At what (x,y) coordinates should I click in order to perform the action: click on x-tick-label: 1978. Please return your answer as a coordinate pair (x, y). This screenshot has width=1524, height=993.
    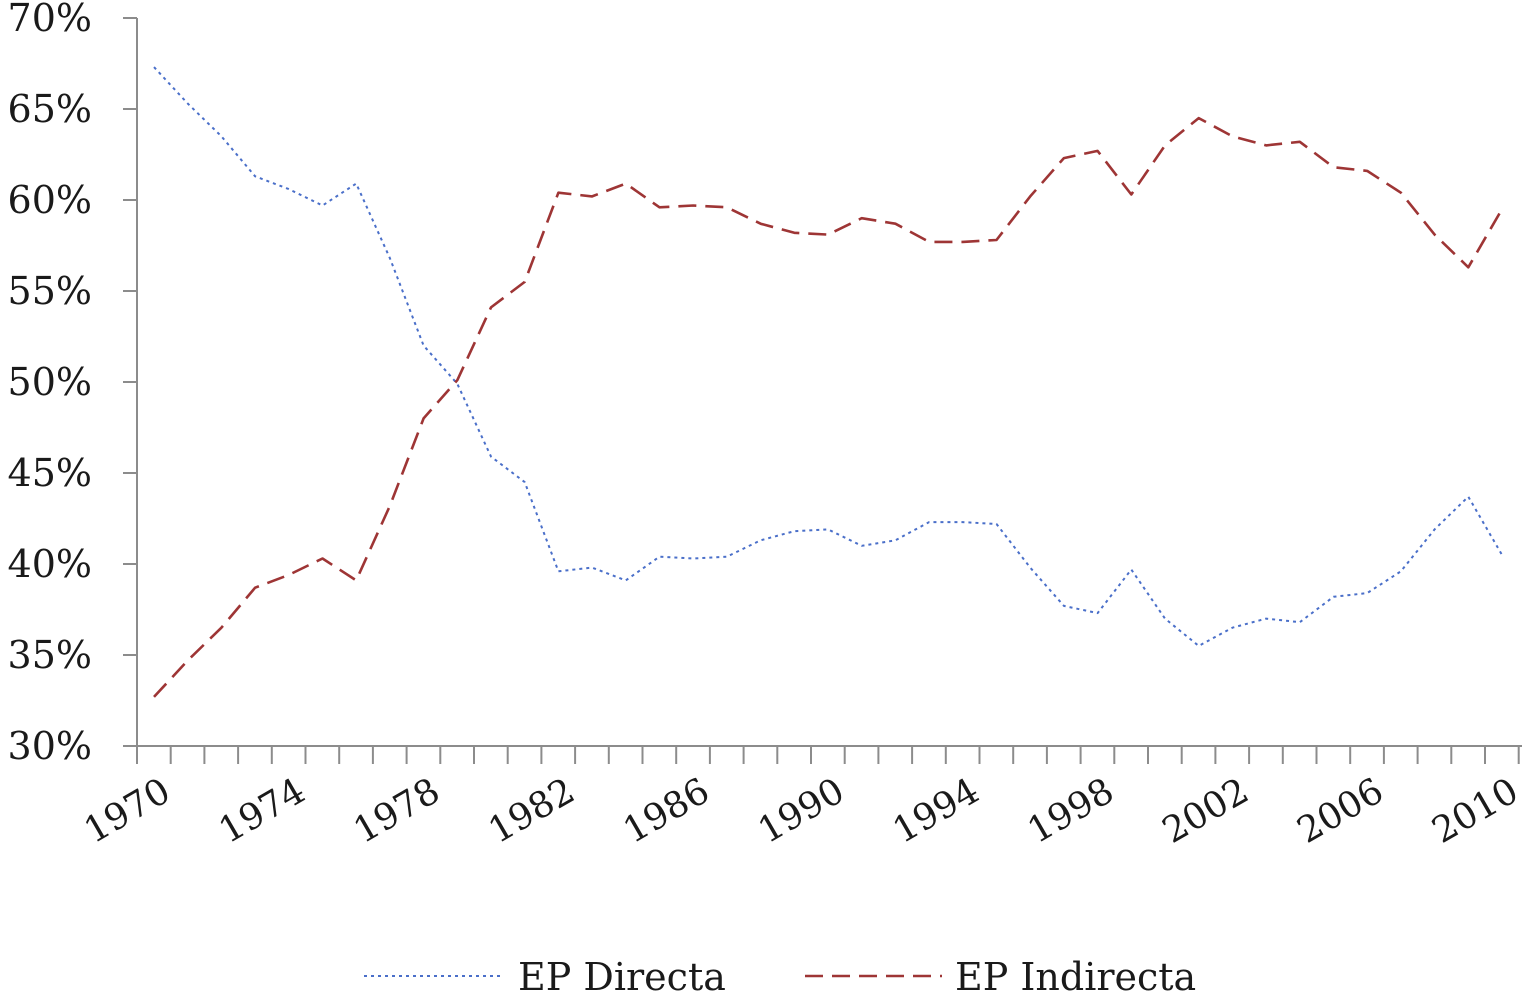
    Looking at the image, I should click on (397, 810).